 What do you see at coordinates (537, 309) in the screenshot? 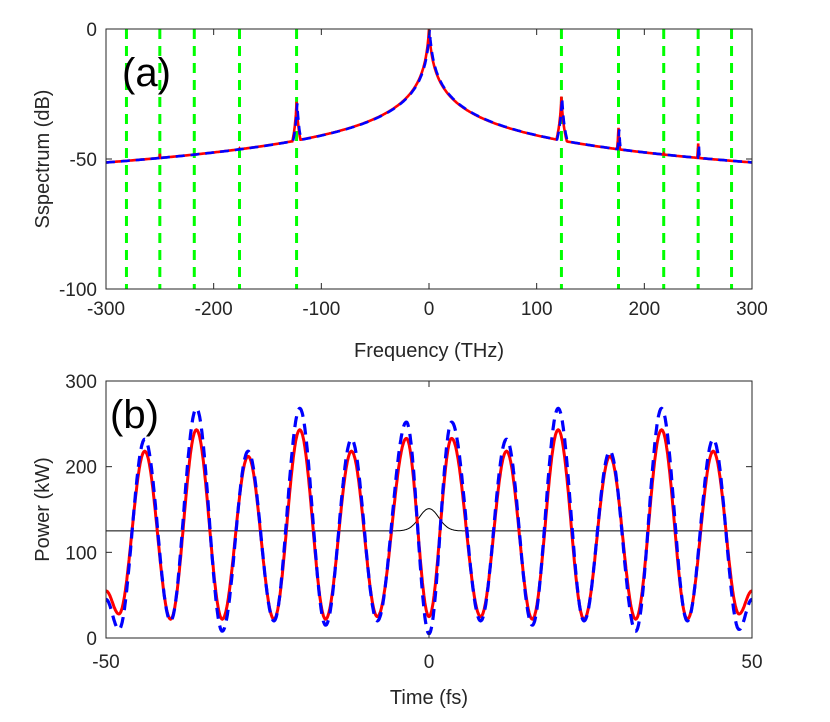
I see `x-tick-label: 100` at bounding box center [537, 309].